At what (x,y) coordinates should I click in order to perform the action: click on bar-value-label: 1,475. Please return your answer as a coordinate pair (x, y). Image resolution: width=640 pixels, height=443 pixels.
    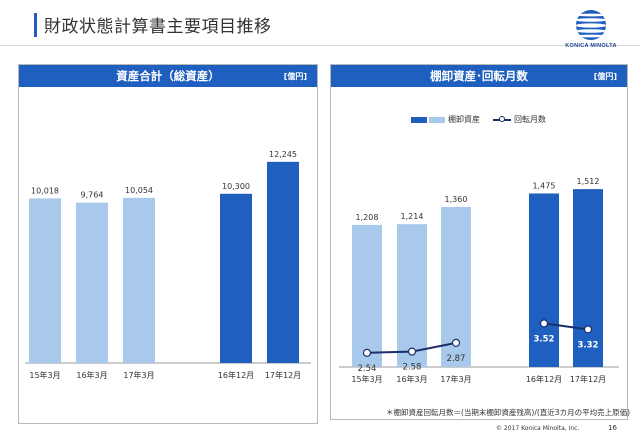
    Looking at the image, I should click on (544, 185).